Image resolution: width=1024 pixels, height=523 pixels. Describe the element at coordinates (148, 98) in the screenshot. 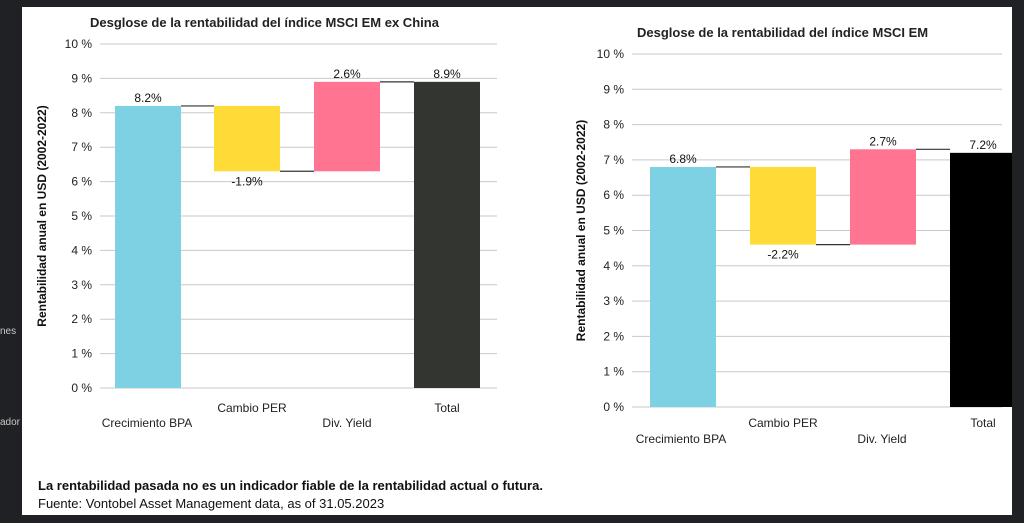

I see `data-label: 8.2%` at that location.